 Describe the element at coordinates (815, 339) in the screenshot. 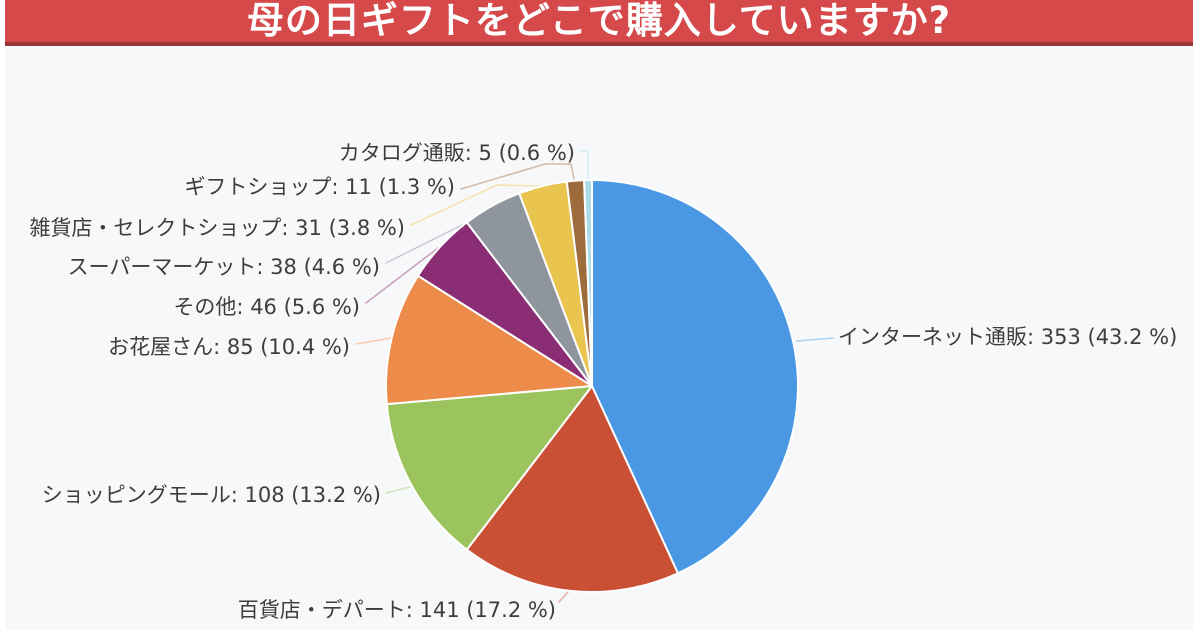

I see `leader-line-internet-mail-order` at that location.